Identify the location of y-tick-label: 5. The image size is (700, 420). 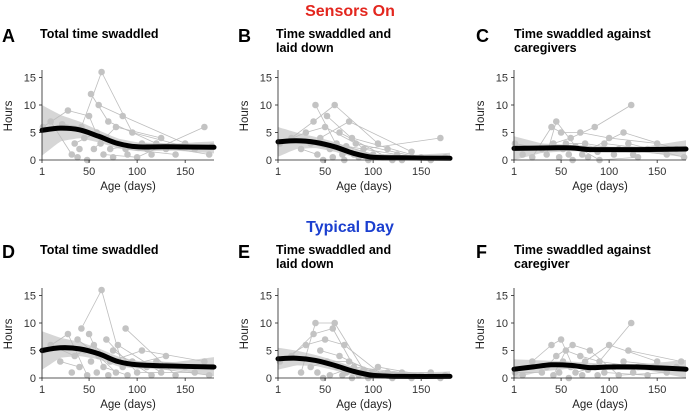
(269, 134).